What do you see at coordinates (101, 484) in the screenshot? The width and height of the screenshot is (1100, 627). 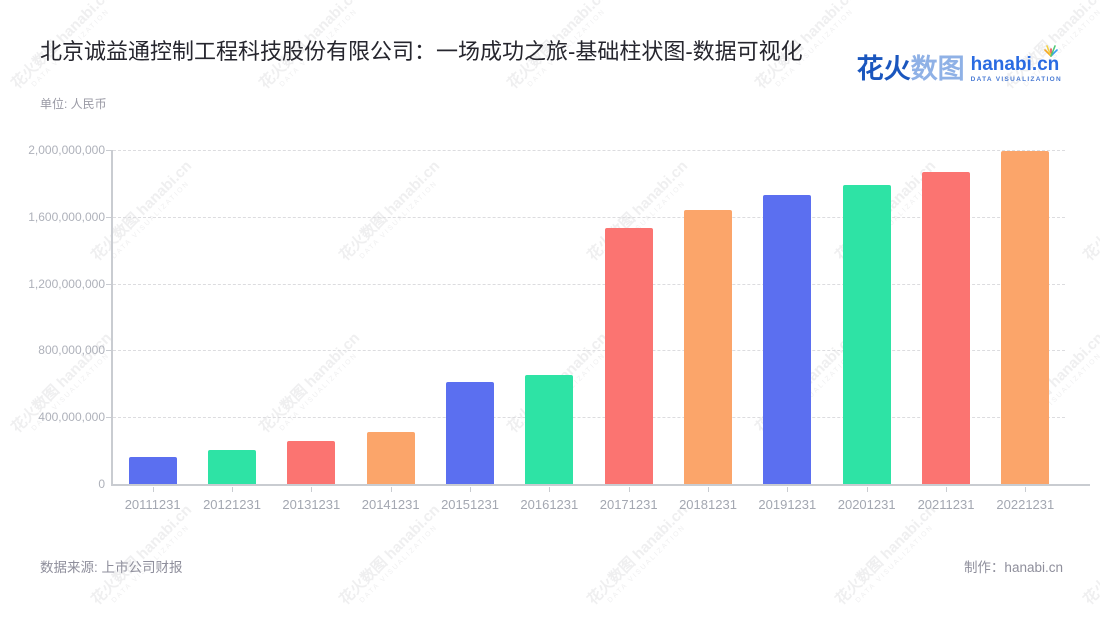 I see `y-axis-label: 0` at bounding box center [101, 484].